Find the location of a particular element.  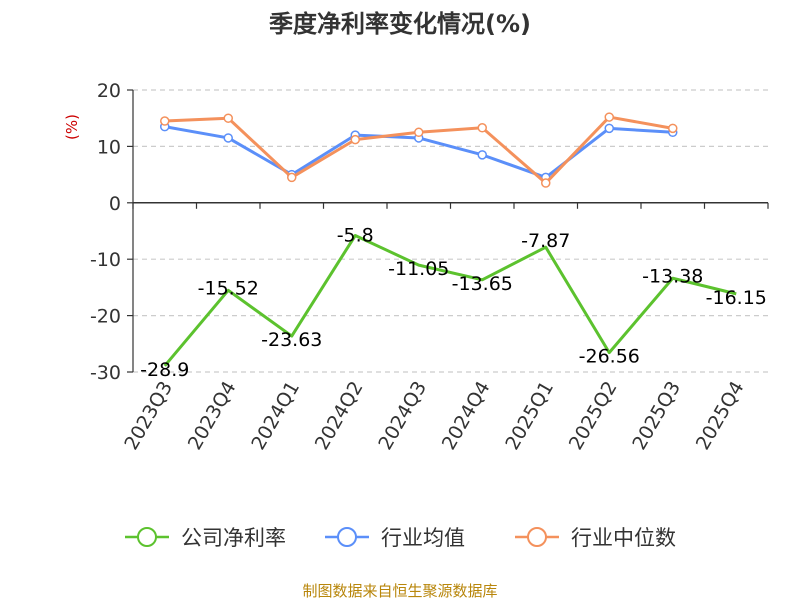

y-tick-label: 0 is located at coordinates (115, 204).